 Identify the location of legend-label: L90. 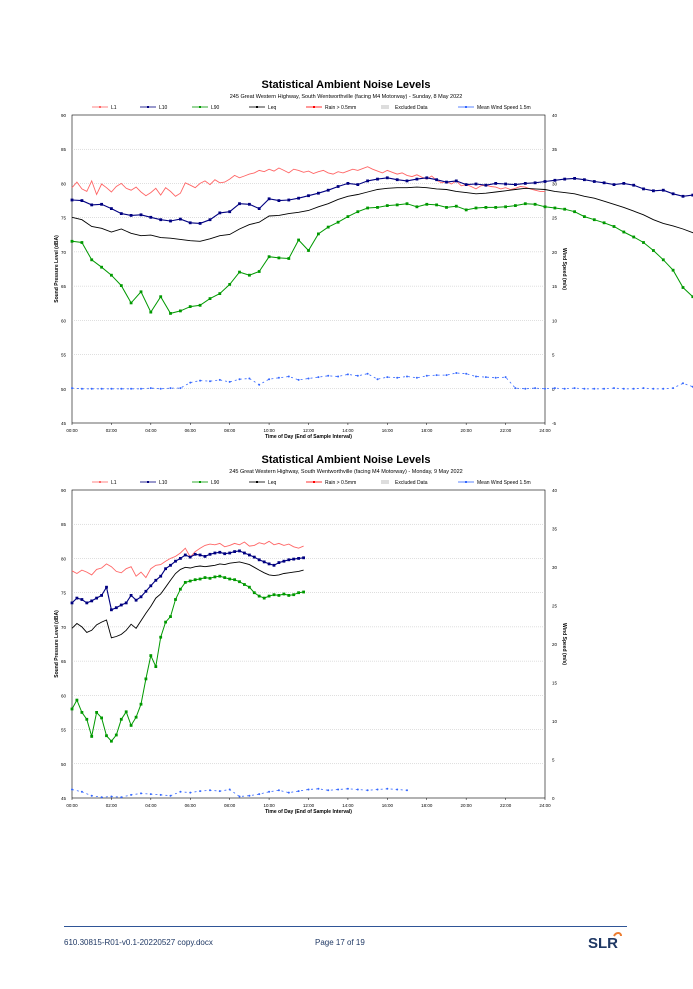
(215, 108).